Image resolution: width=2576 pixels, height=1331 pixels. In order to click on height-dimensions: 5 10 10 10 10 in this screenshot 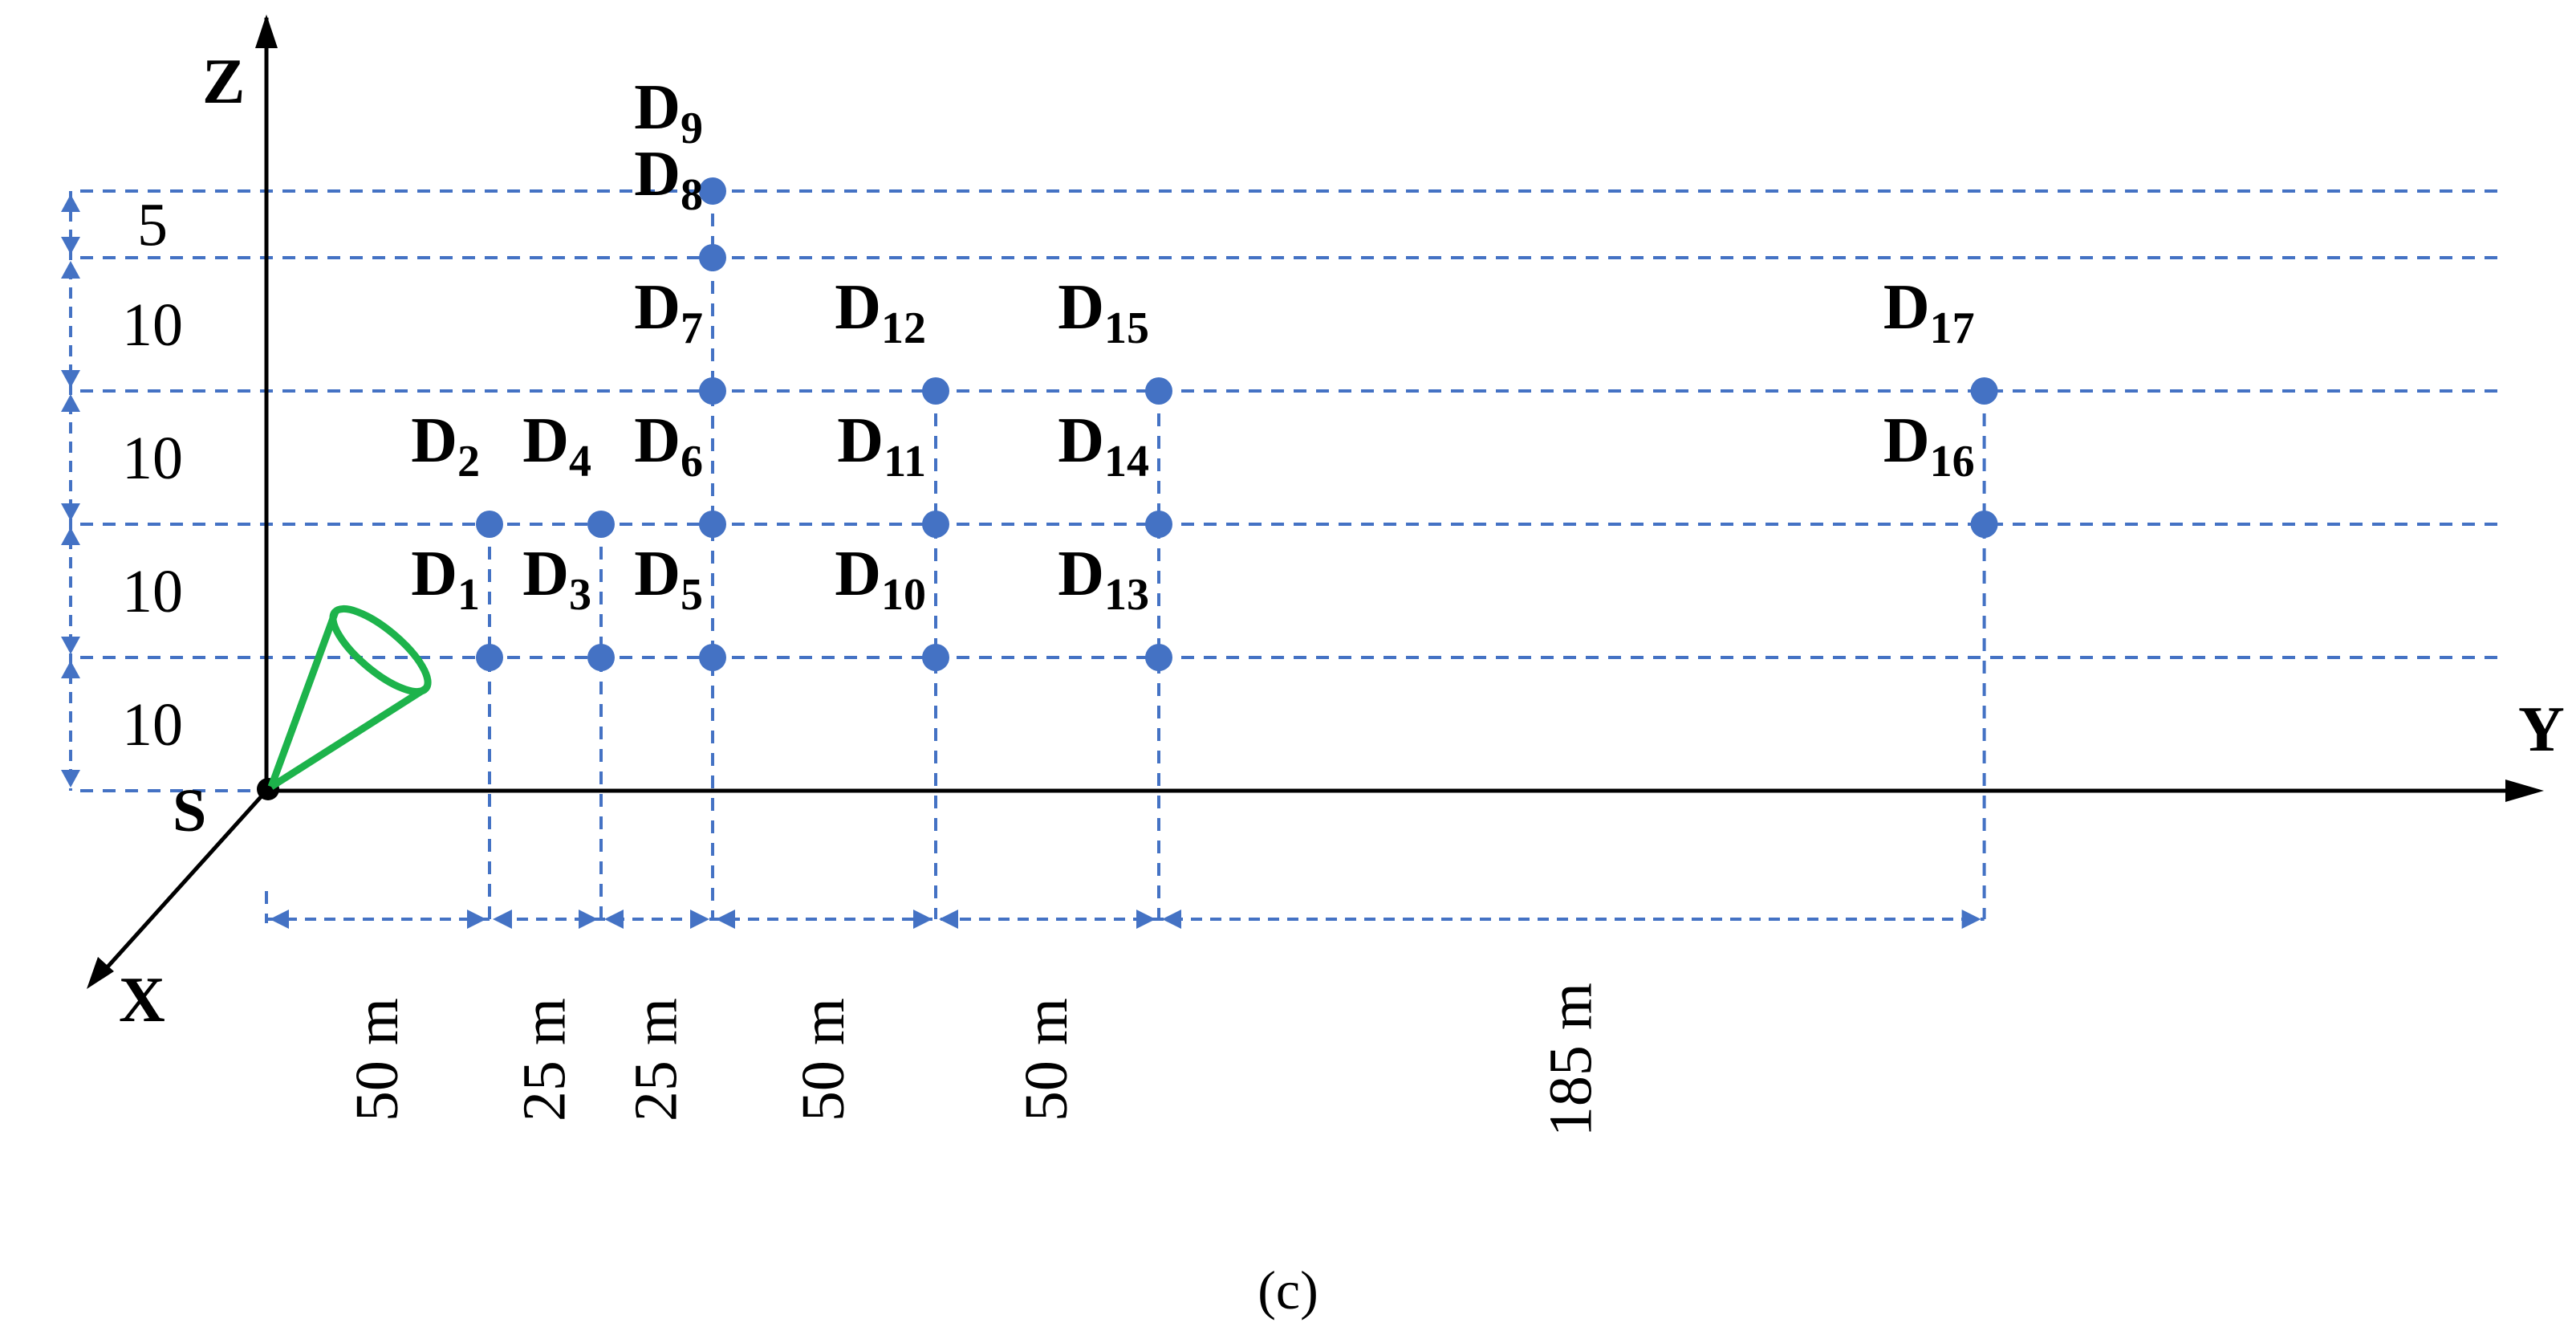, I will do `click(122, 491)`.